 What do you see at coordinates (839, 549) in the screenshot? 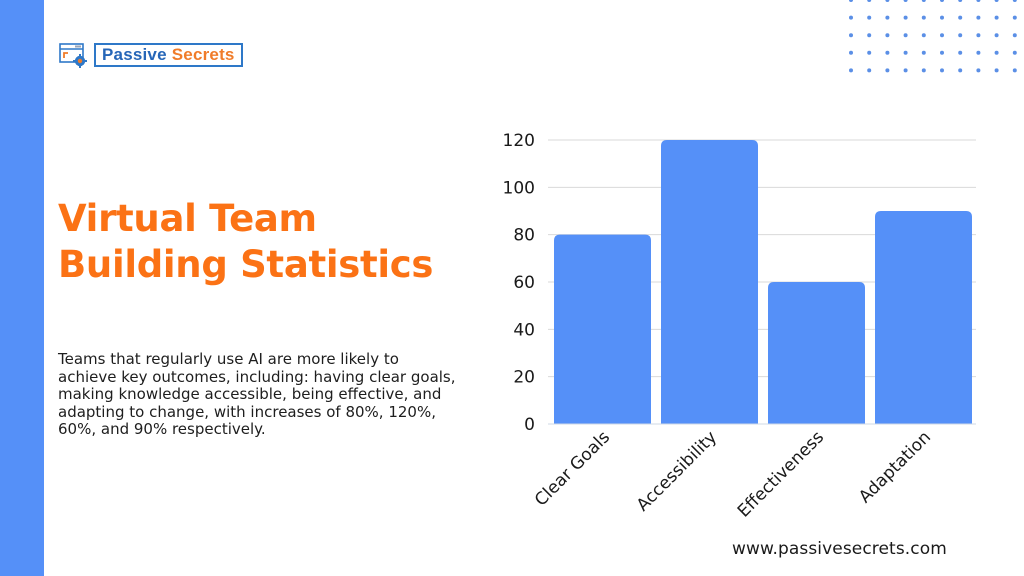
I see `website-url: www.passivesecrets.com` at bounding box center [839, 549].